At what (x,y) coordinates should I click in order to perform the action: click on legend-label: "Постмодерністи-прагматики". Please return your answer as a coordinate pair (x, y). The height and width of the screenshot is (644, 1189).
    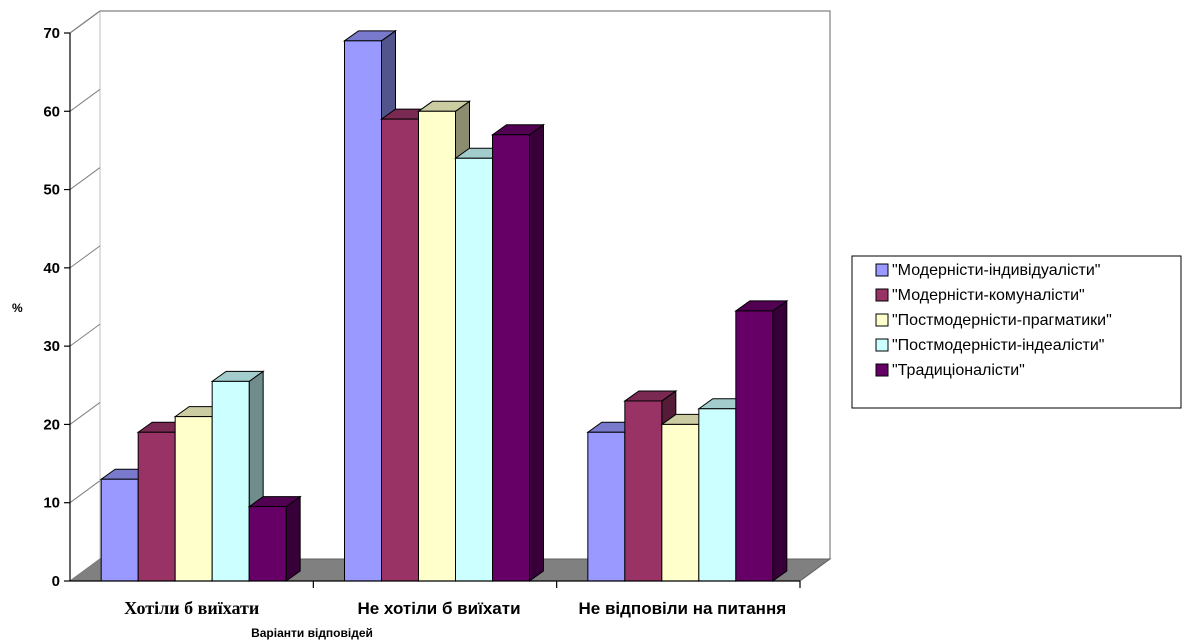
    Looking at the image, I should click on (1002, 320).